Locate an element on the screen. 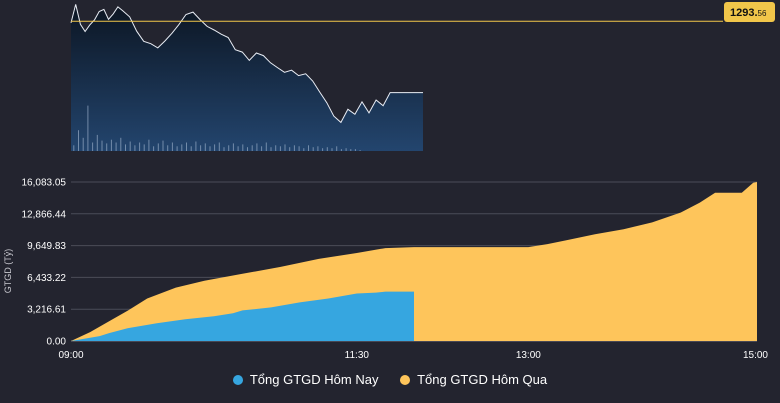 The image size is (780, 403). volume-bars is located at coordinates (217, 128).